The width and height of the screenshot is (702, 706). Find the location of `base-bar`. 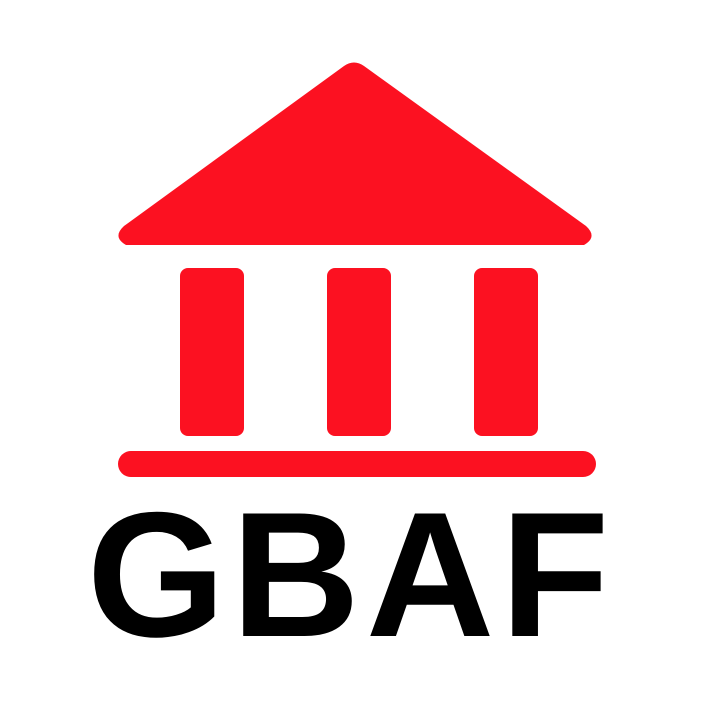

base-bar is located at coordinates (357, 464).